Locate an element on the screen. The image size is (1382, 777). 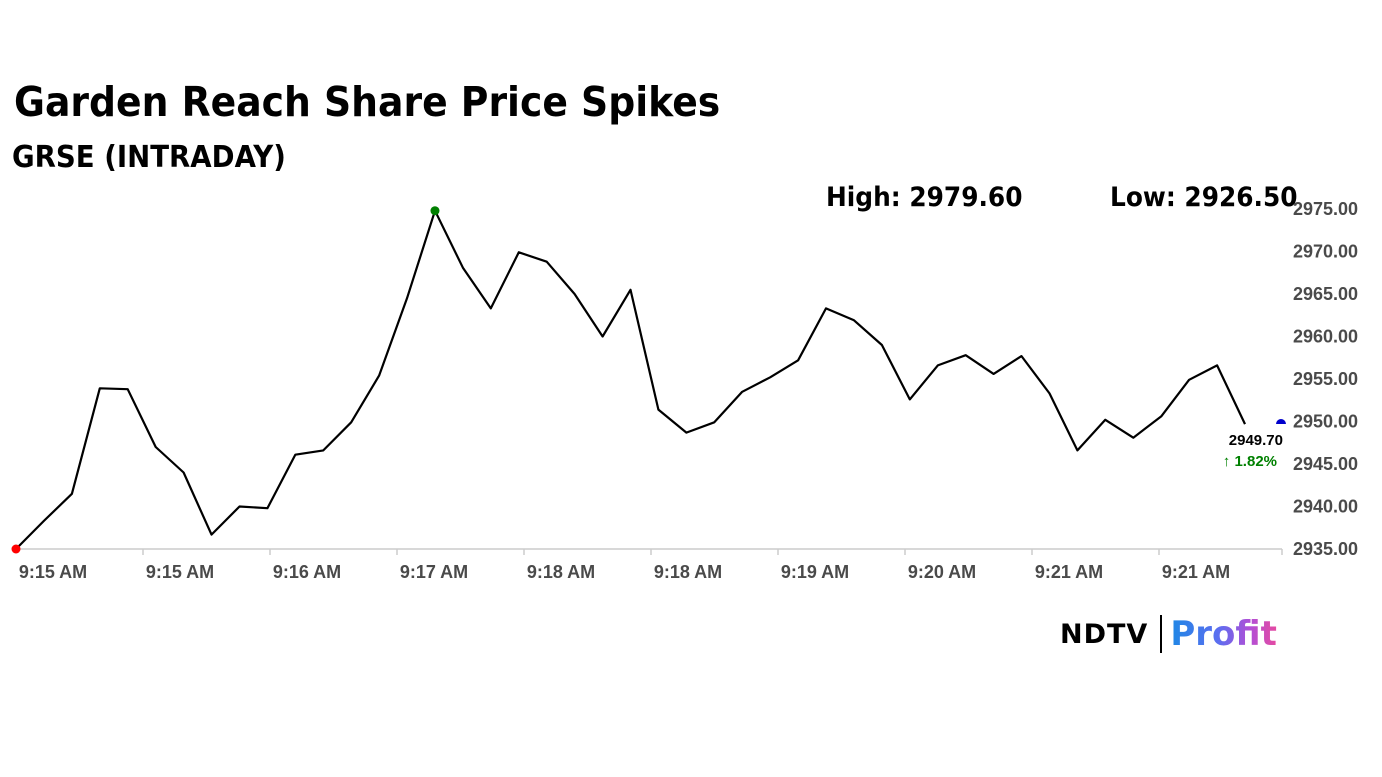
profit-wordmark: Profit is located at coordinates (1223, 634).